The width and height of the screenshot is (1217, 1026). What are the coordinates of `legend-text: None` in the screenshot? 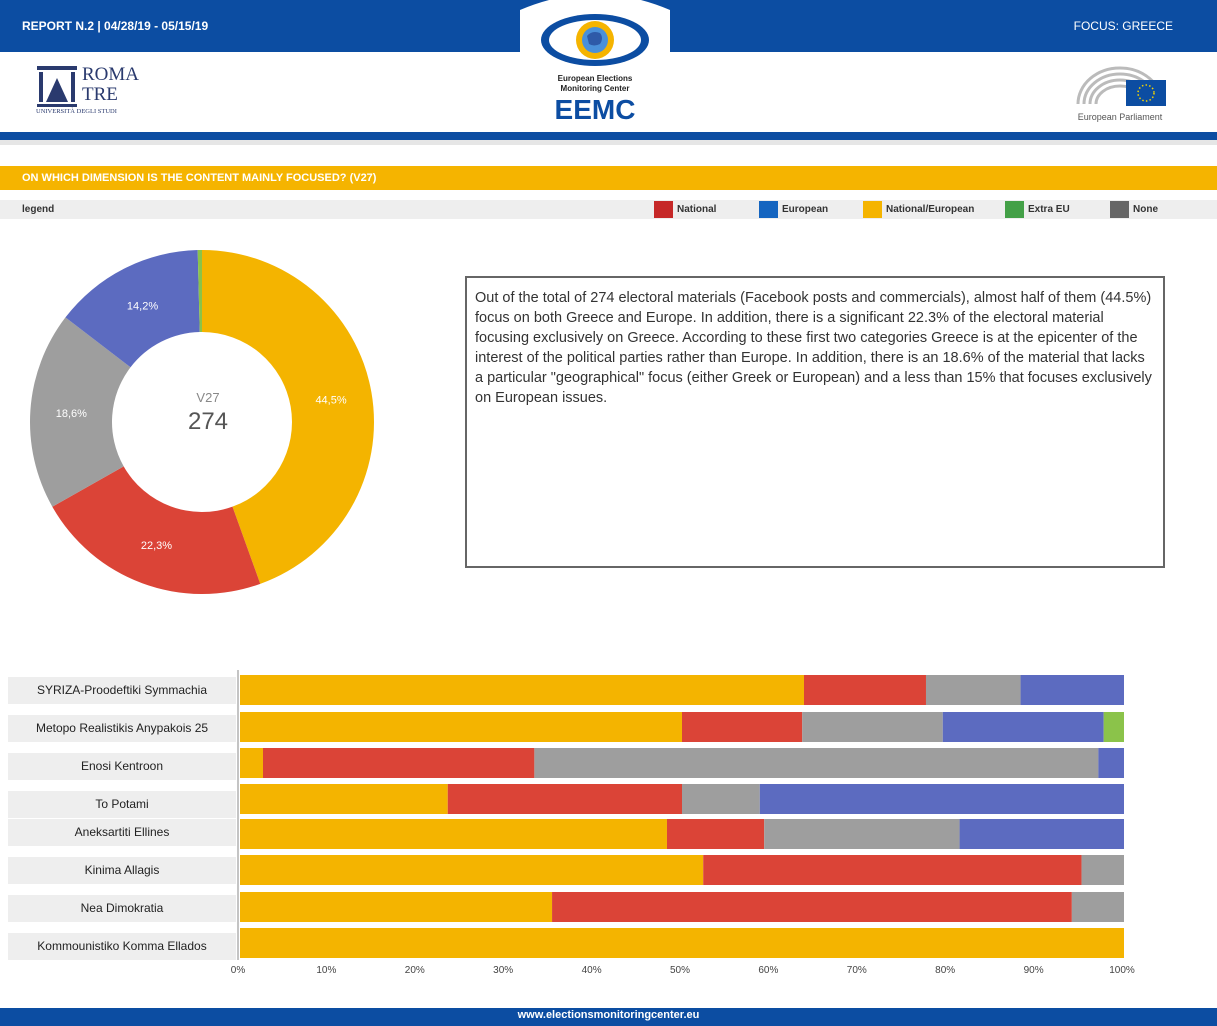 It's located at (1145, 209).